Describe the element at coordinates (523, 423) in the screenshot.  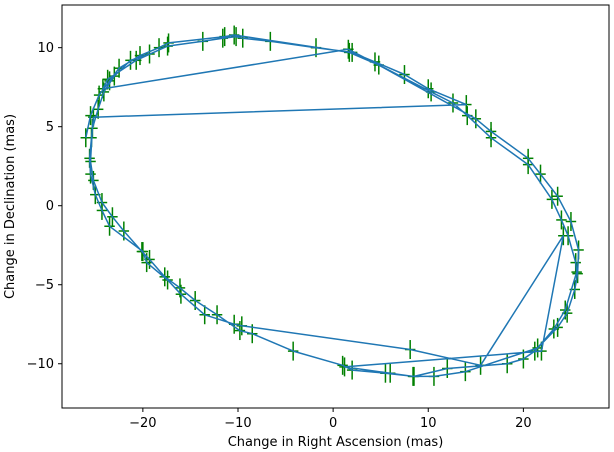
I see `x-tick-label: 20` at that location.